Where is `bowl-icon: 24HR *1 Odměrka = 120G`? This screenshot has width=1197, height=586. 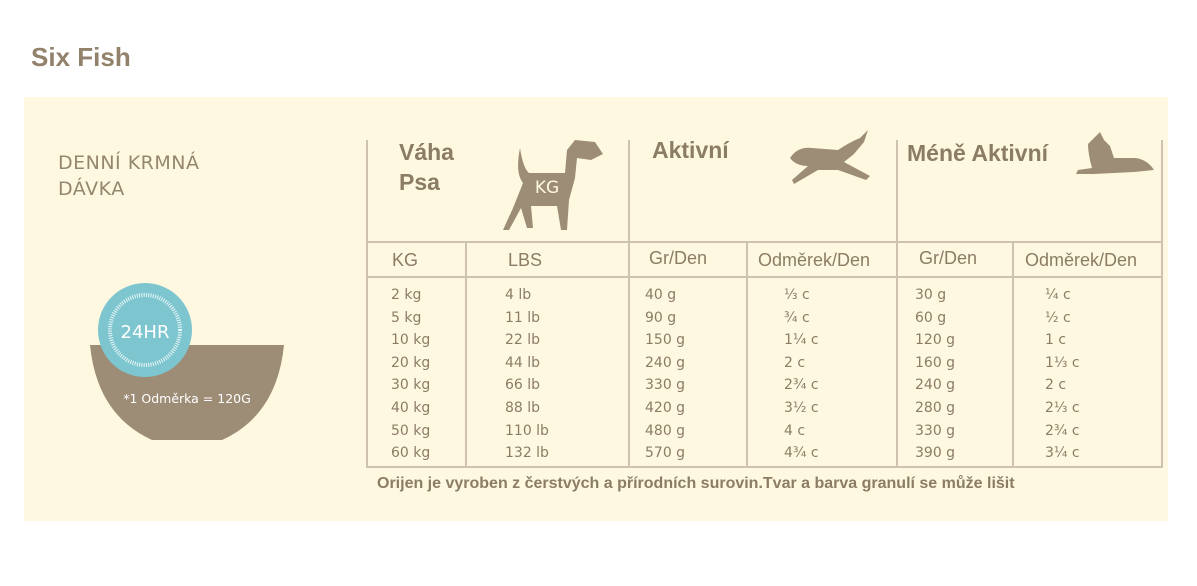 bowl-icon: 24HR *1 Odměrka = 120G is located at coordinates (187, 361).